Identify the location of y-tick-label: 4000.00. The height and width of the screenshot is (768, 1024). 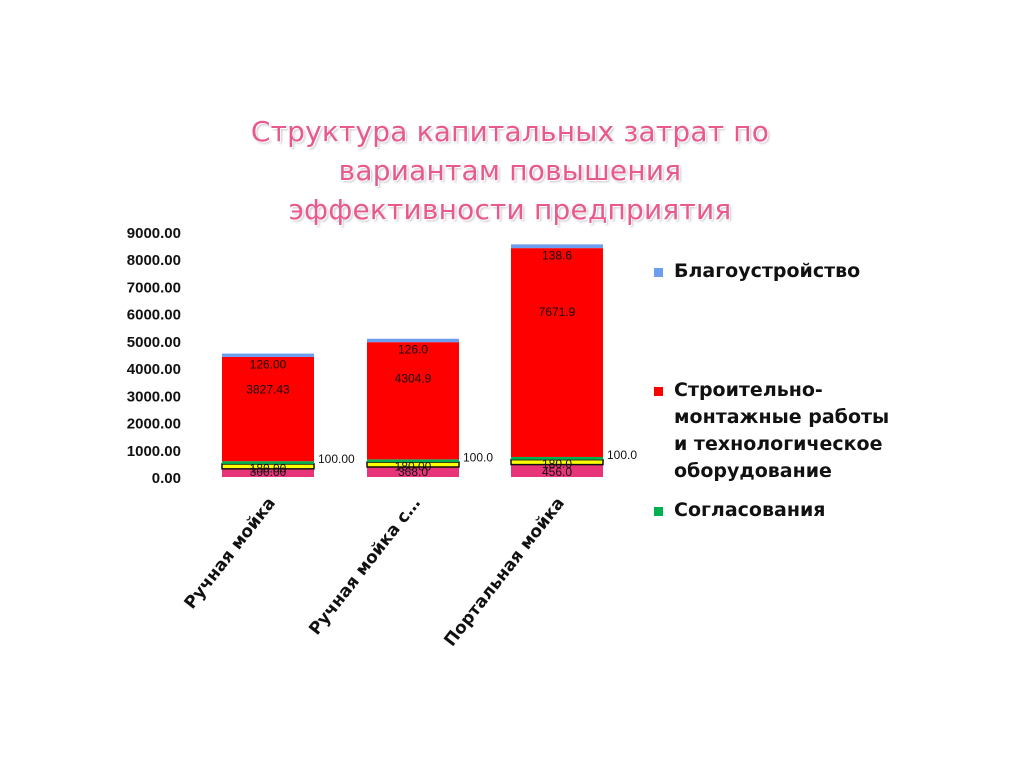
(154, 369).